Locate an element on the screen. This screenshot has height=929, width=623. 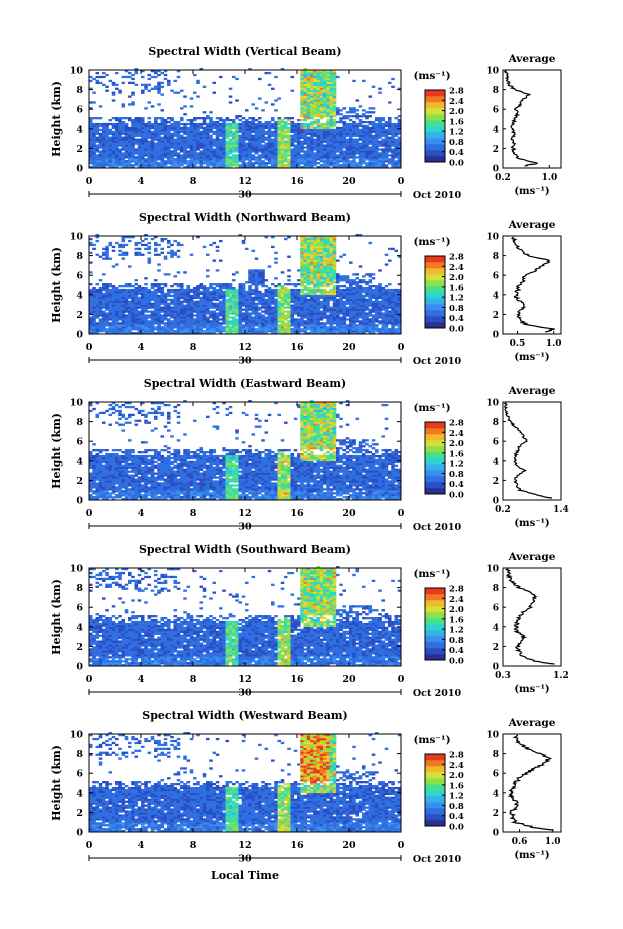
colorbar-tick-label: 0.0 is located at coordinates (456, 164).